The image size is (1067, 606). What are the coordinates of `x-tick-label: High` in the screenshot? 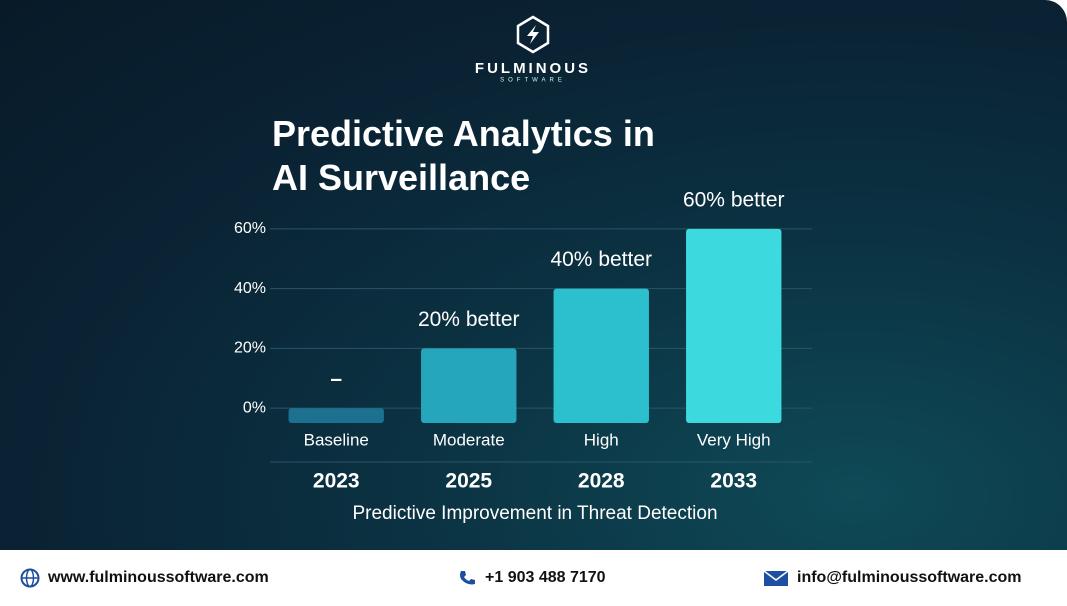 It's located at (601, 439).